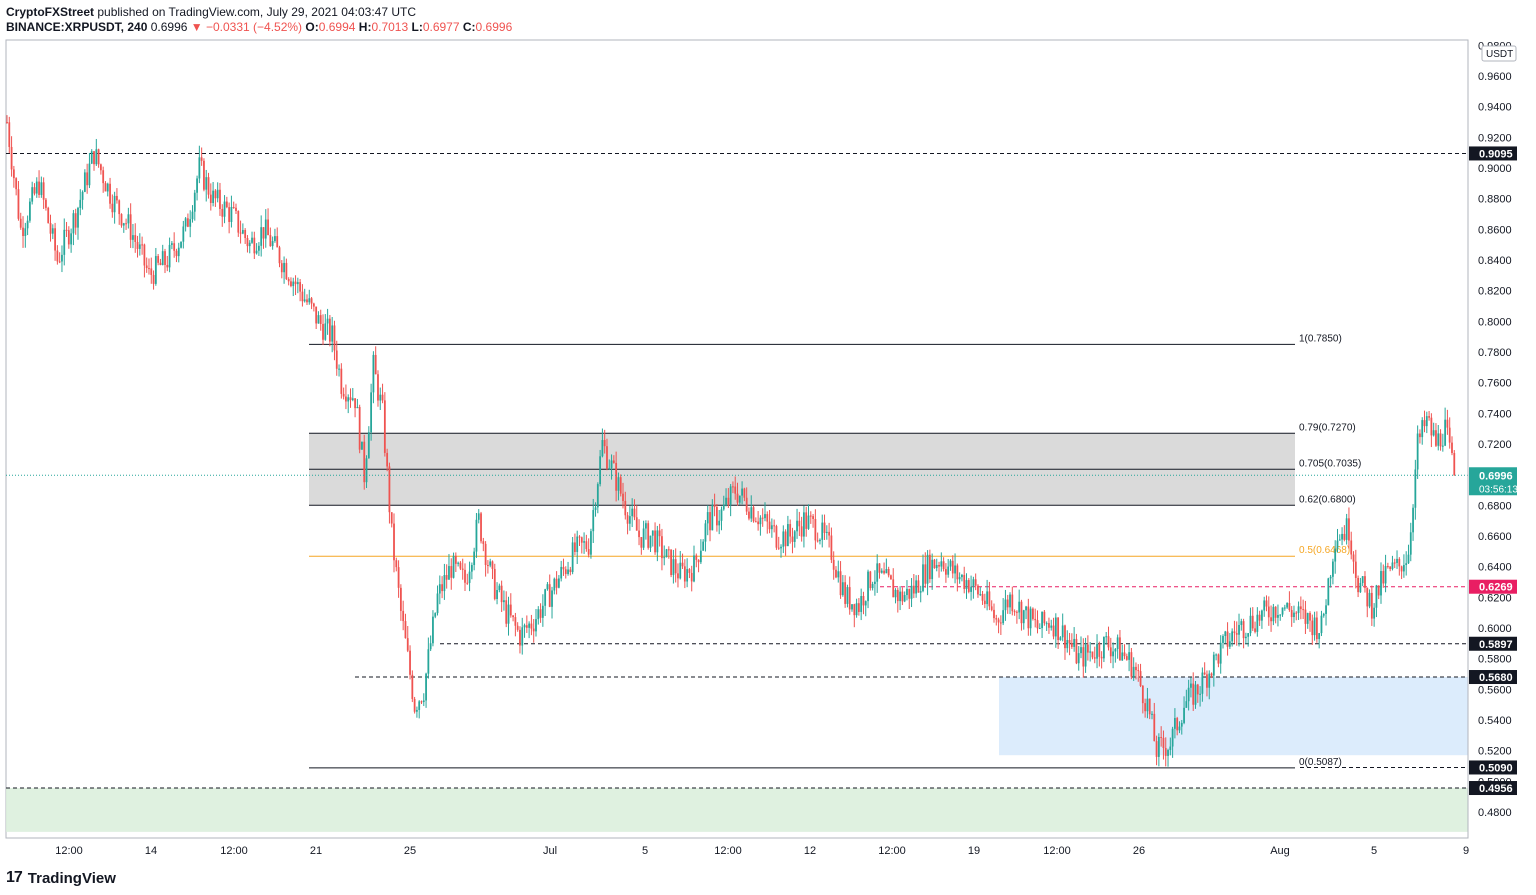 The width and height of the screenshot is (1536, 895). Describe the element at coordinates (1466, 851) in the screenshot. I see `x-tick-label: 9` at that location.